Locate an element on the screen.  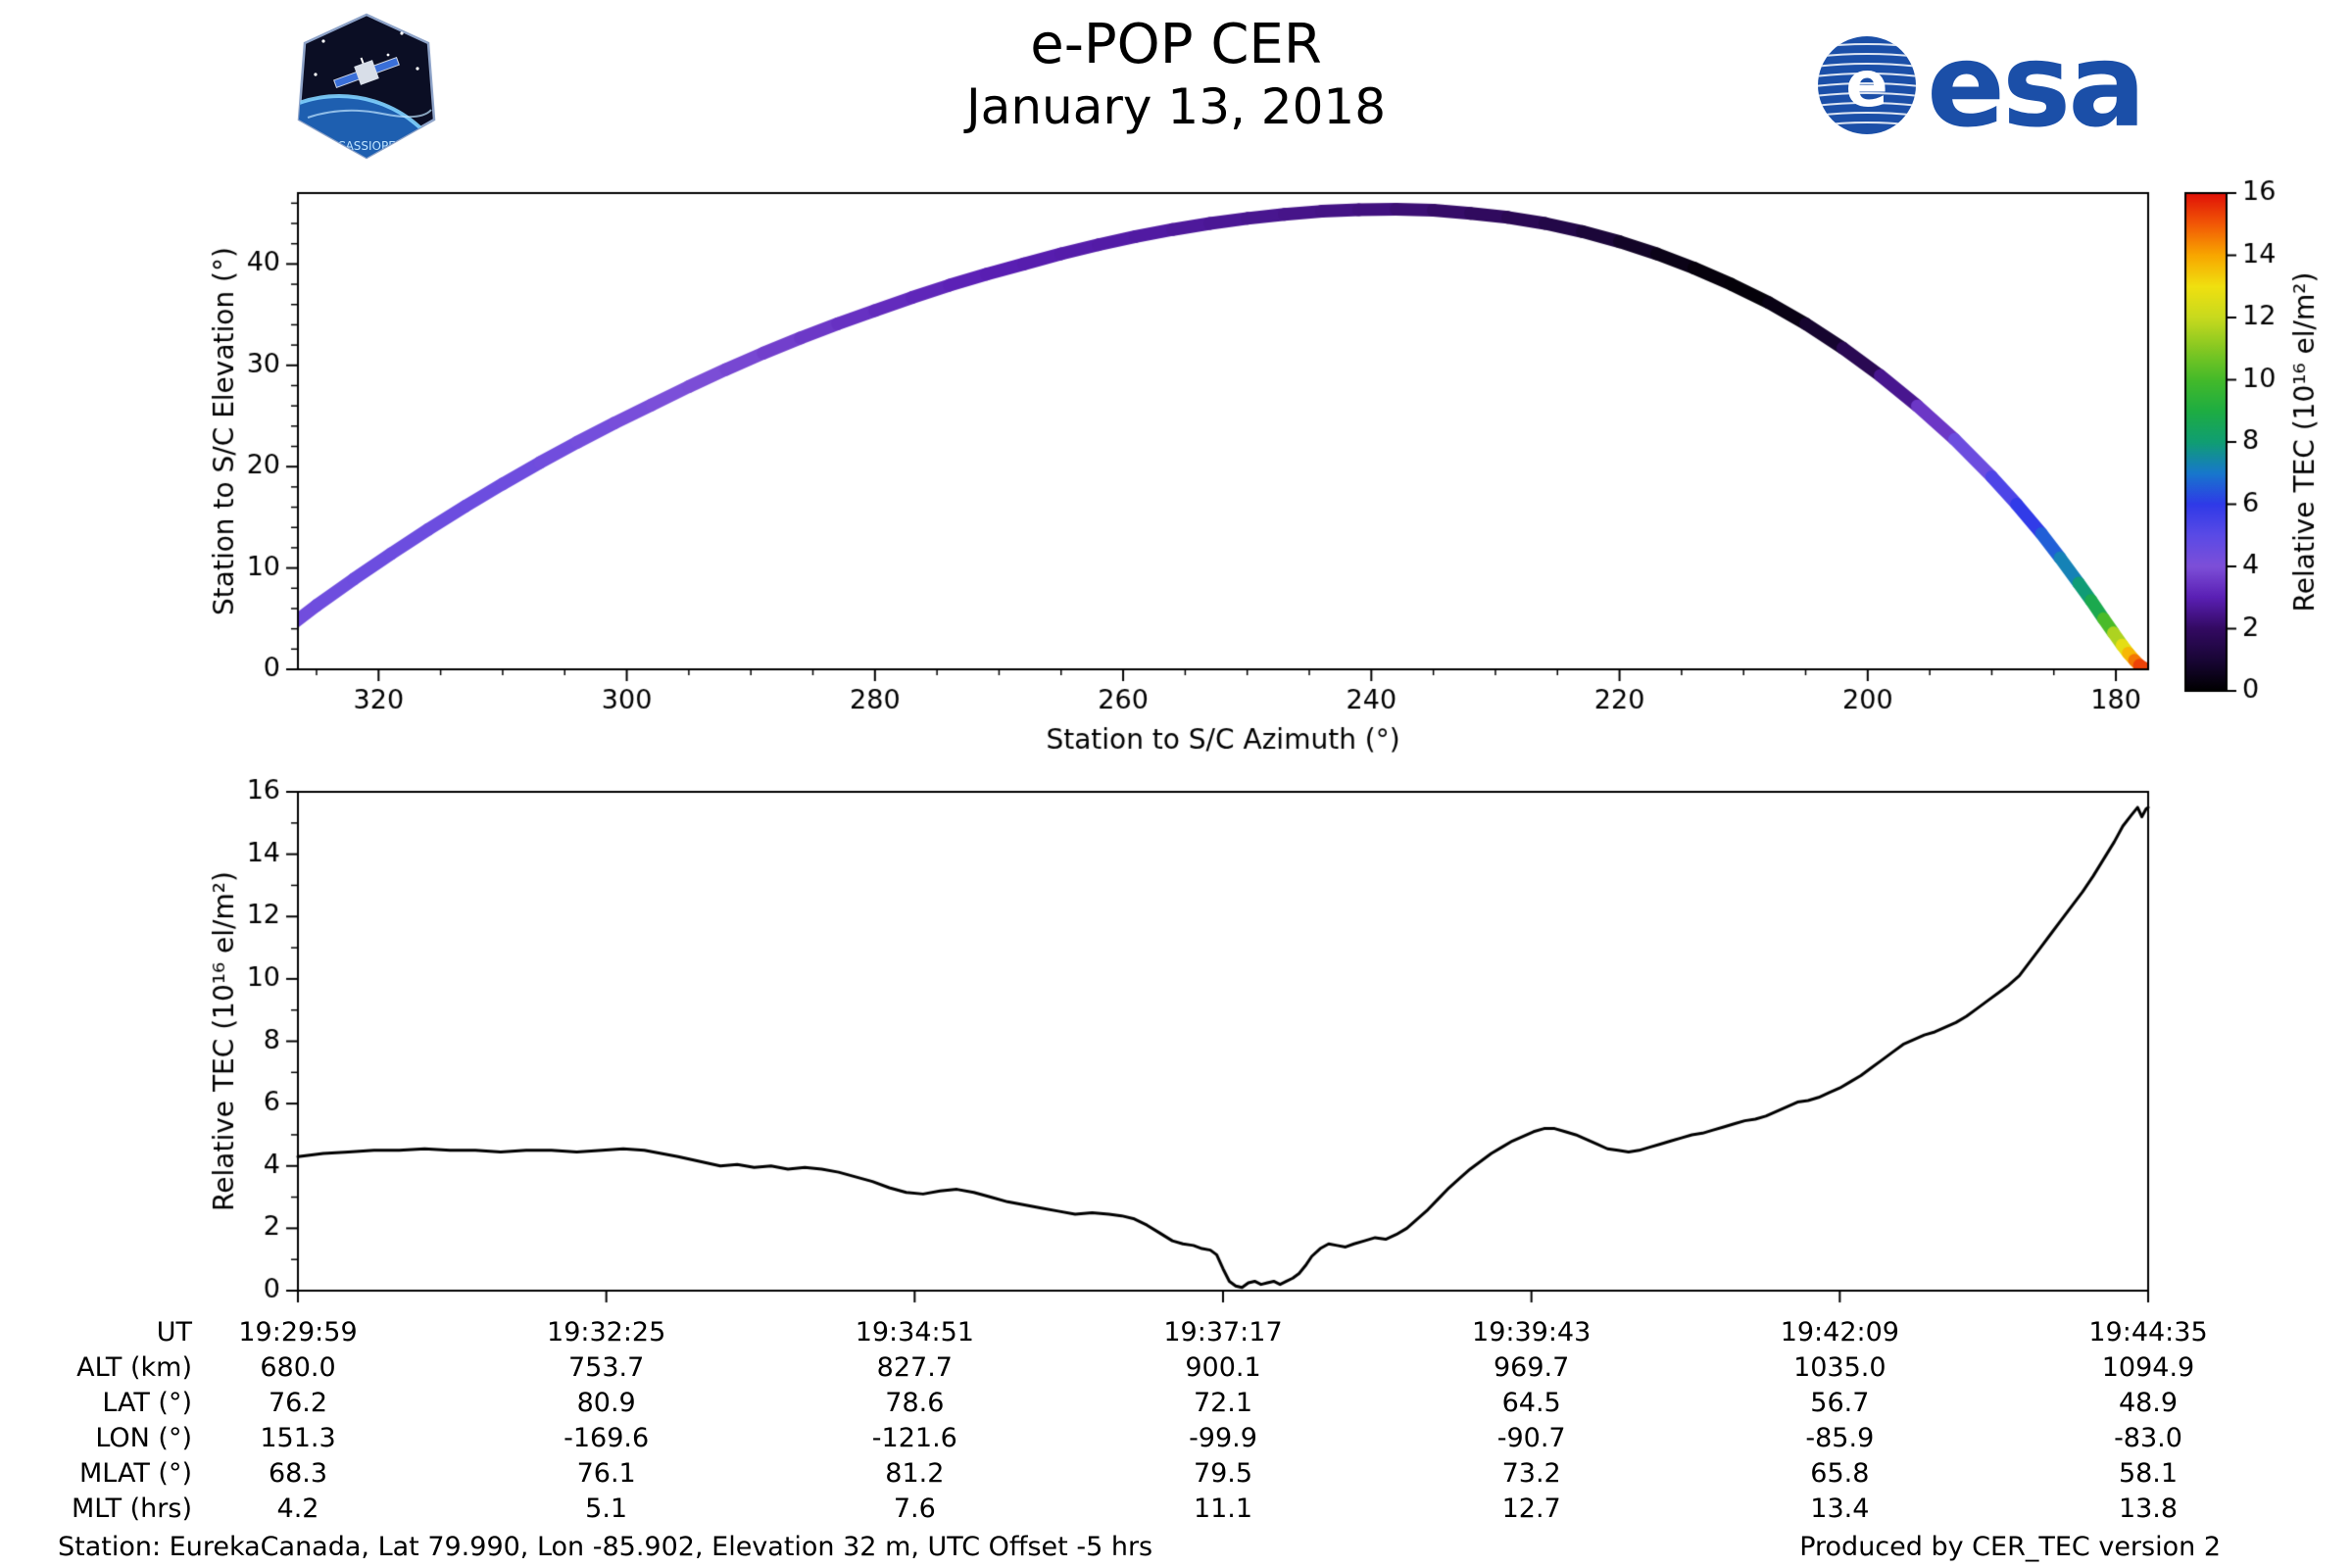
axis-value: 76.2 is located at coordinates (298, 1403).